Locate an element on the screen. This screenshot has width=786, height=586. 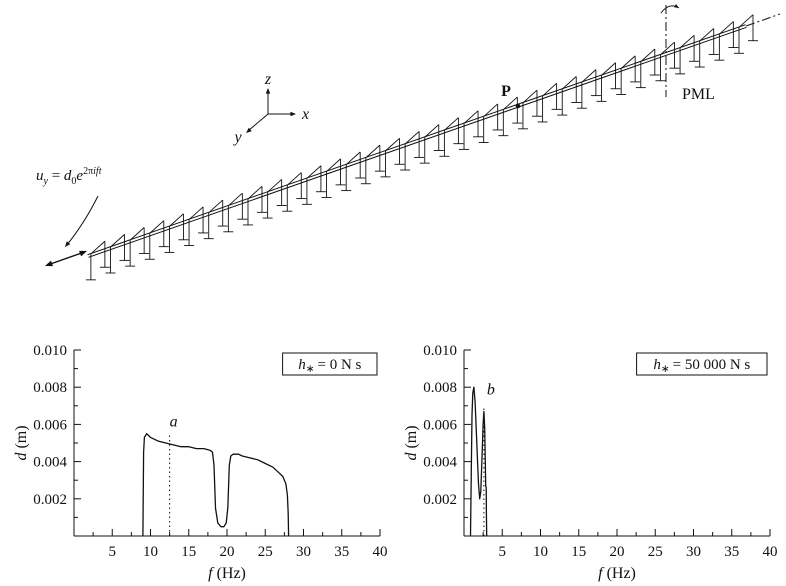
beam-centerline-extension is located at coordinates (763, 20).